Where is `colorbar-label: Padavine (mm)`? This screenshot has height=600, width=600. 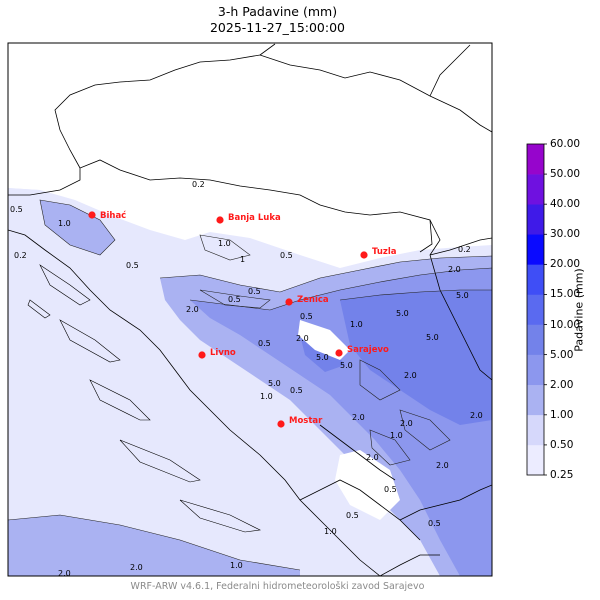
colorbar-label: Padavine (mm) is located at coordinates (579, 310).